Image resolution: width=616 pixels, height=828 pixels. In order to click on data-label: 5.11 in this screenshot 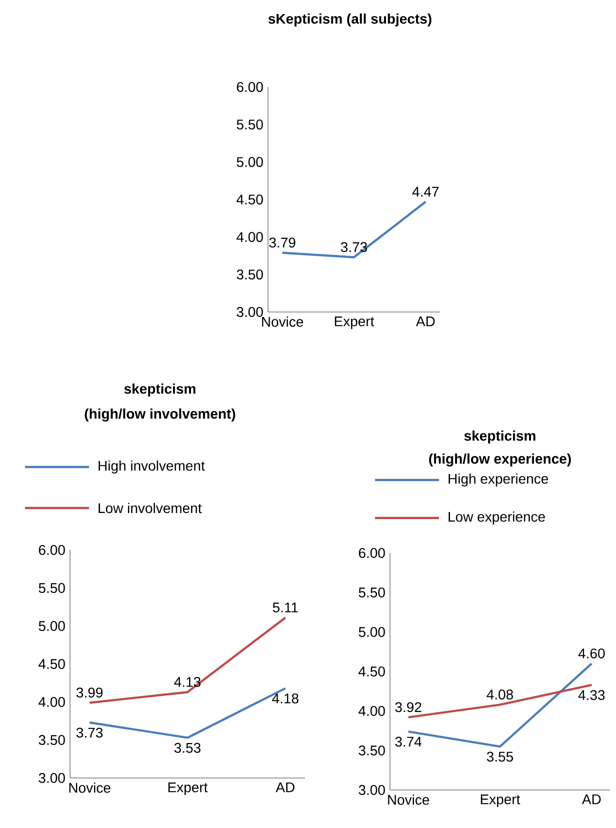, I will do `click(285, 607)`.